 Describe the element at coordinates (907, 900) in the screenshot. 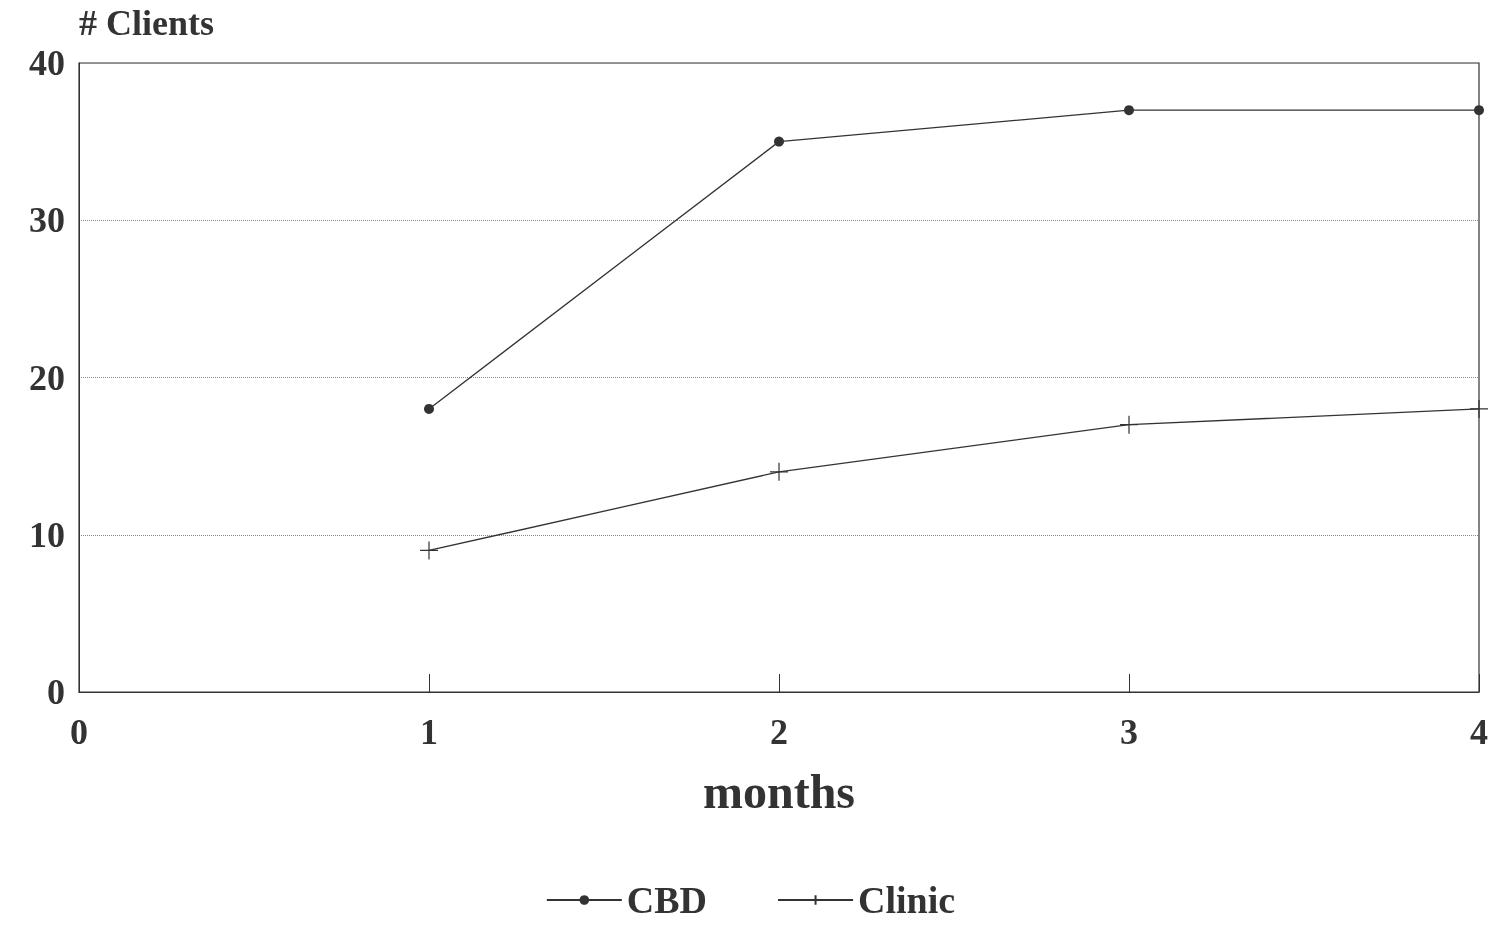

I see `legend-label: Clinic` at that location.